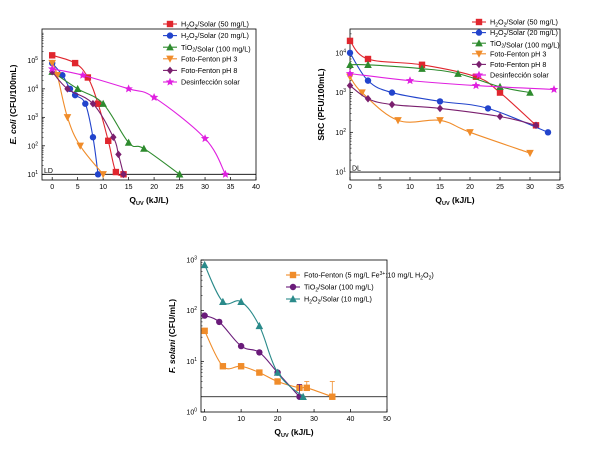 The image size is (602, 453). Describe the element at coordinates (13, 104) in the screenshot. I see `y-axis-label: E. coli (CFU/100mL)` at that location.